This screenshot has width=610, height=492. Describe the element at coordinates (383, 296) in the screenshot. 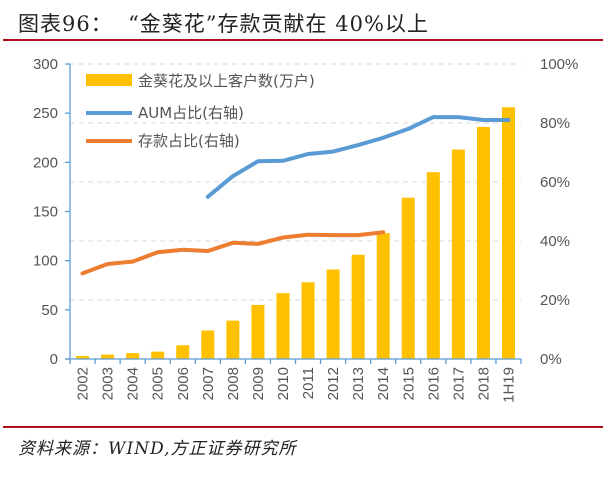

I see `bar-2014` at that location.